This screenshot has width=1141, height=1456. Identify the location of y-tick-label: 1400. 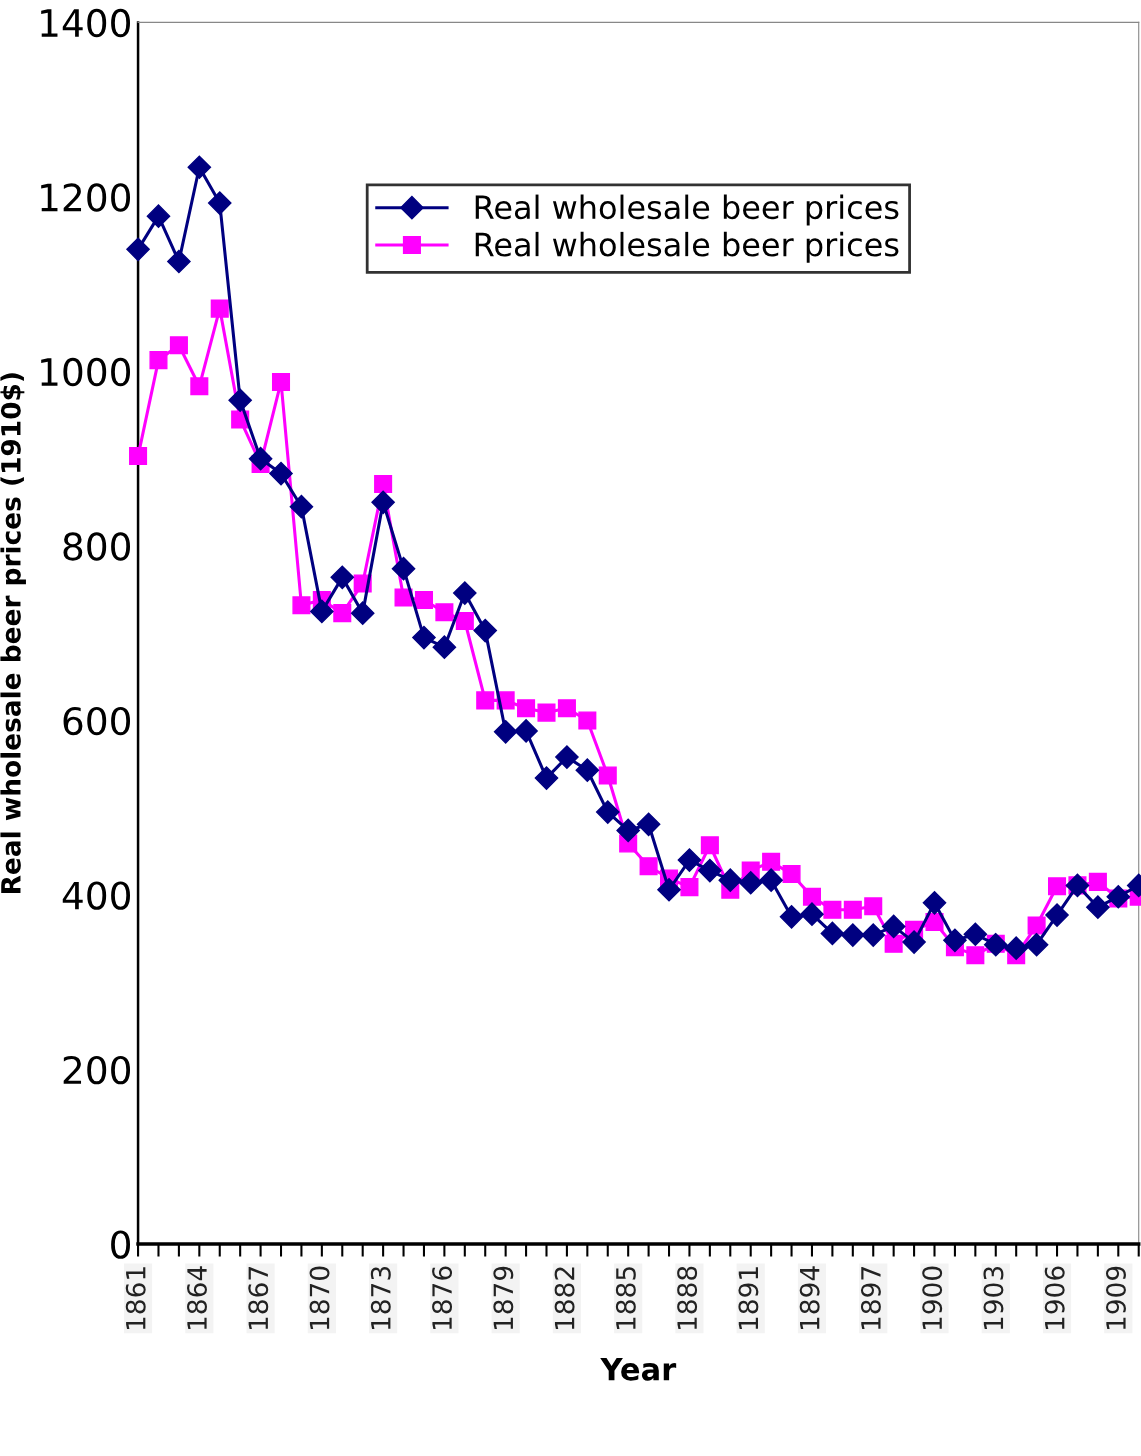
(86, 23).